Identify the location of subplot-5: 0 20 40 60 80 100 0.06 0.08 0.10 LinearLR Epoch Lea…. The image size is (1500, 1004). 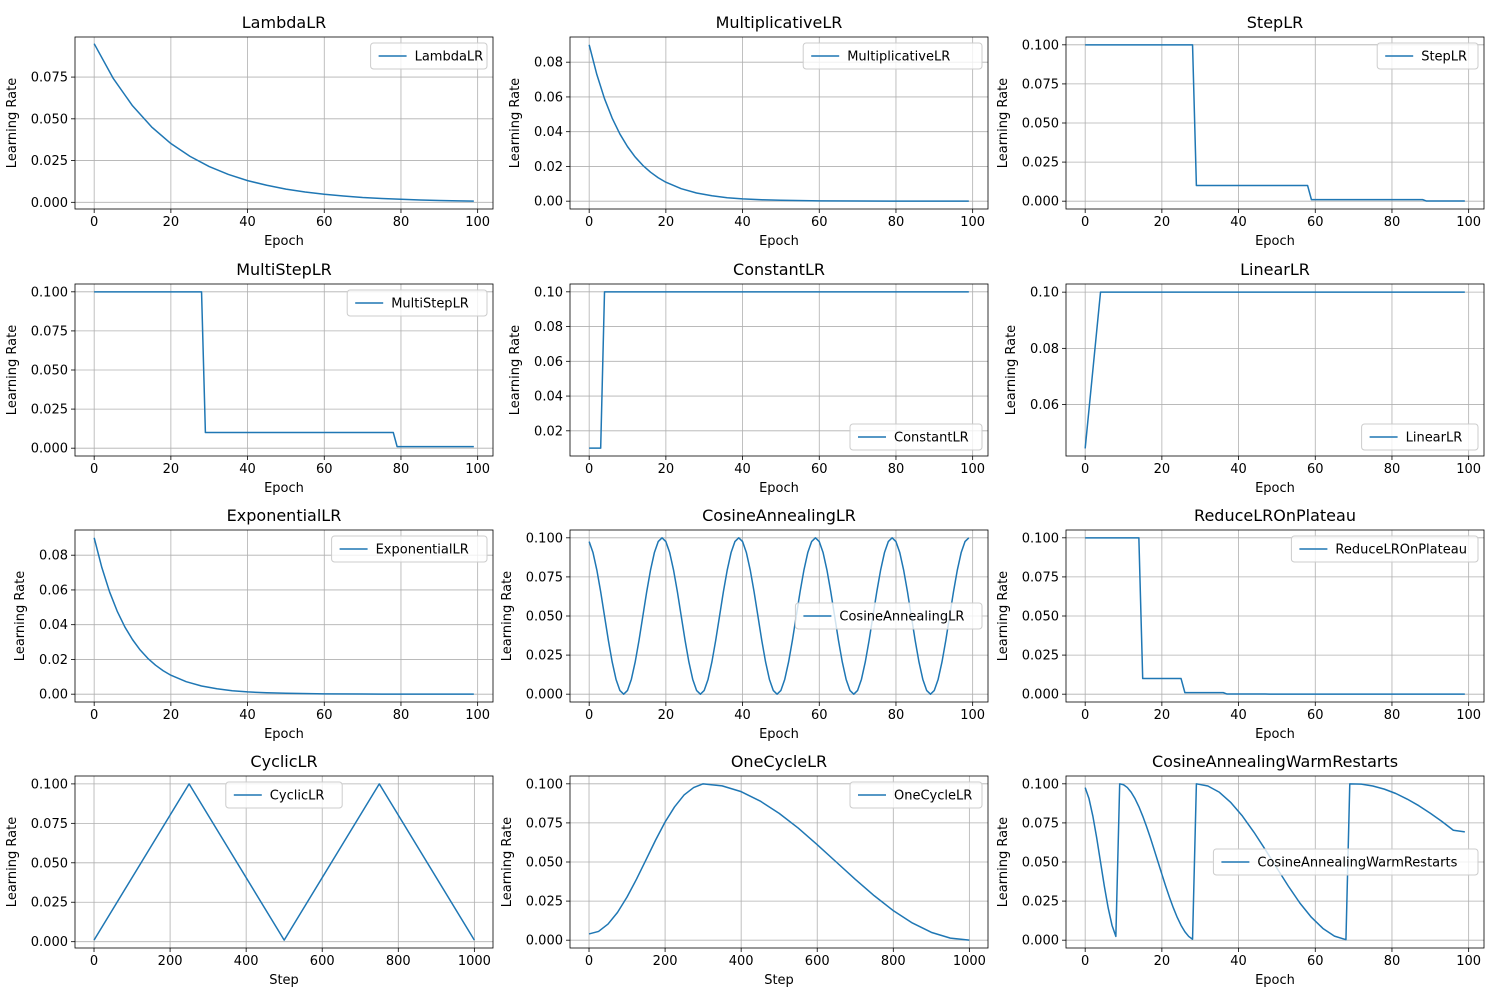
(1244, 378).